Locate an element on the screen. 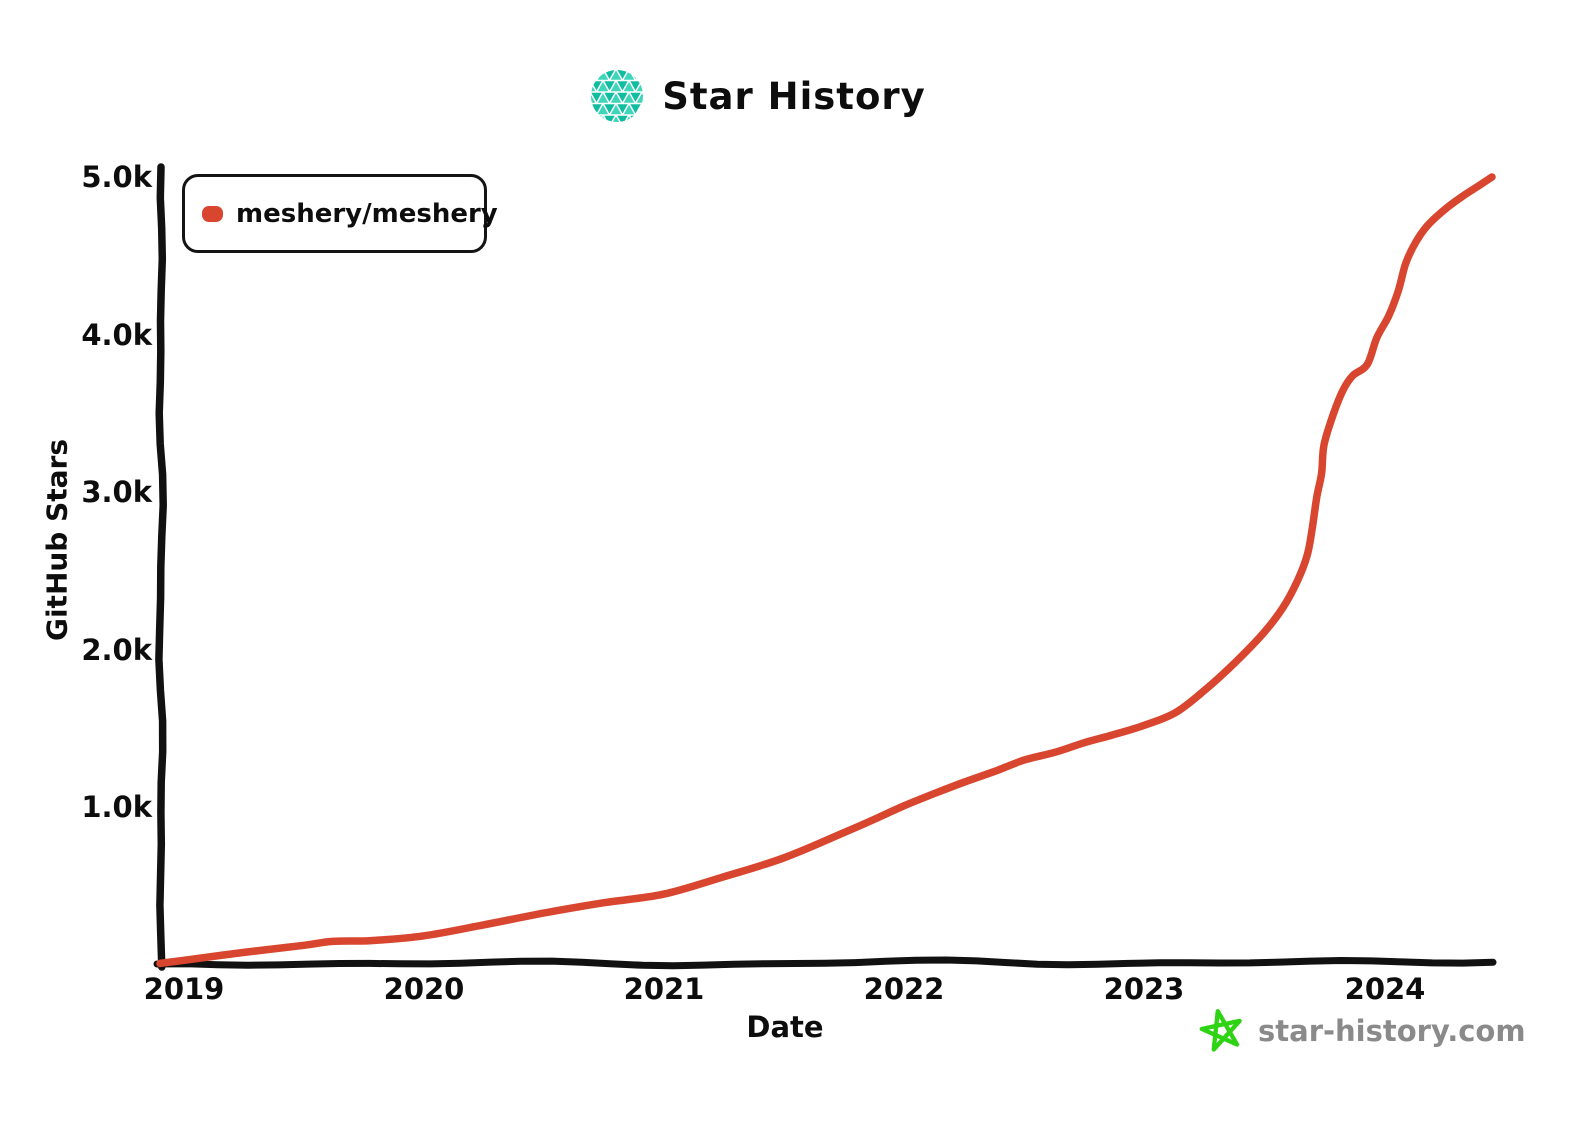 The width and height of the screenshot is (1576, 1137). y-axis-label: GitHub Stars is located at coordinates (57, 540).